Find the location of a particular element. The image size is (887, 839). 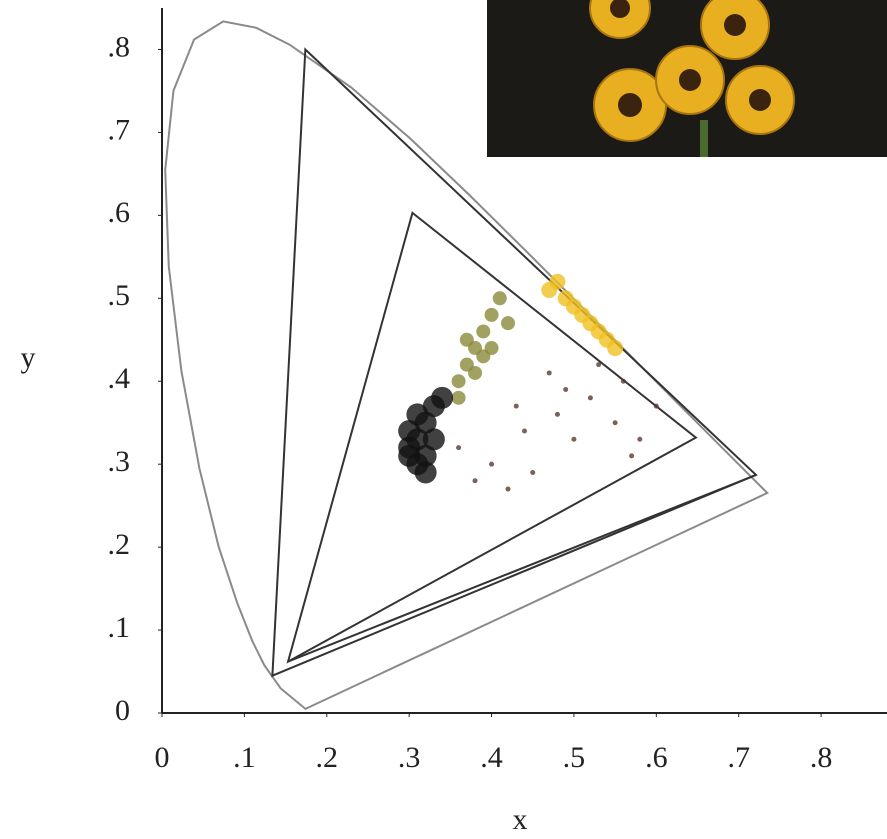

x-axis-label: x is located at coordinates (520, 819).